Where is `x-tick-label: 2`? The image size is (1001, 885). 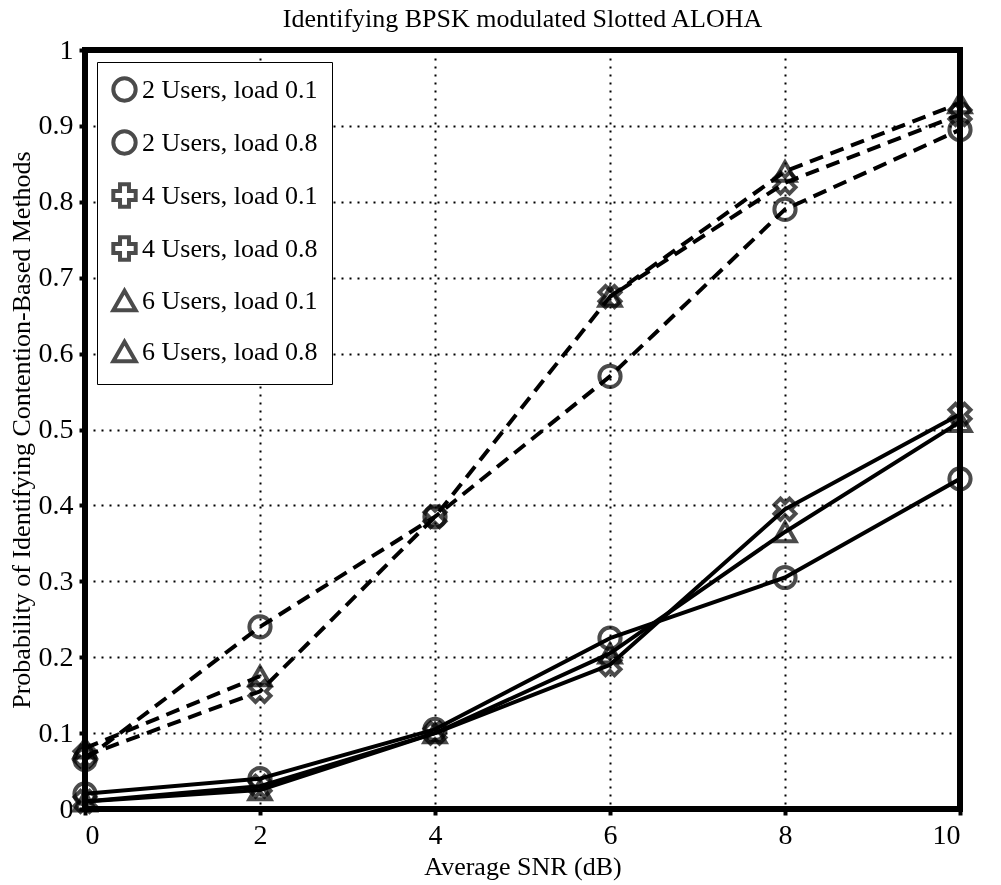
x-tick-label: 2 is located at coordinates (260, 834).